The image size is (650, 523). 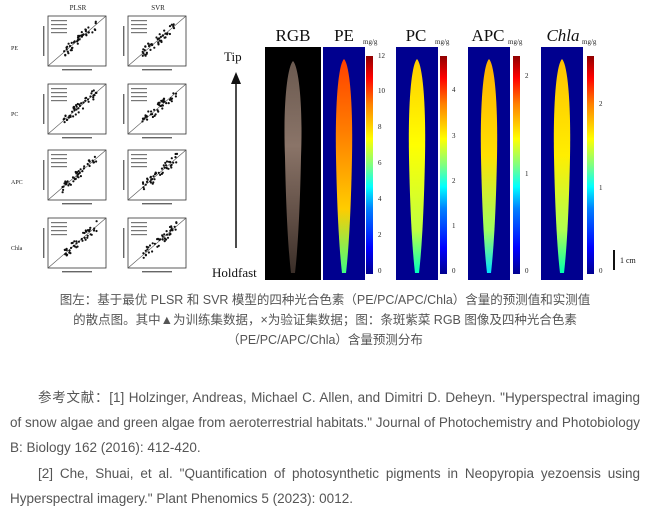 What do you see at coordinates (380, 271) in the screenshot?
I see `pe-tick: 0` at bounding box center [380, 271].